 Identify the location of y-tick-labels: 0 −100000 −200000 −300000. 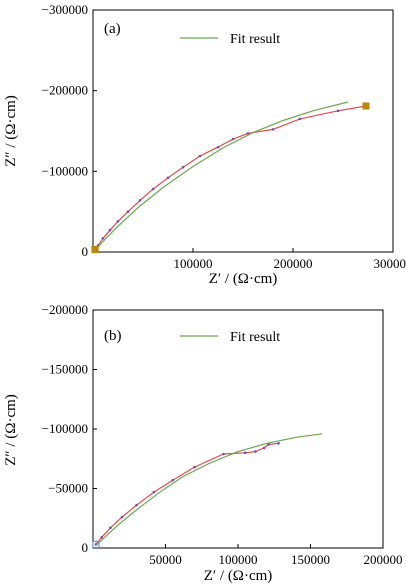
(69, 130).